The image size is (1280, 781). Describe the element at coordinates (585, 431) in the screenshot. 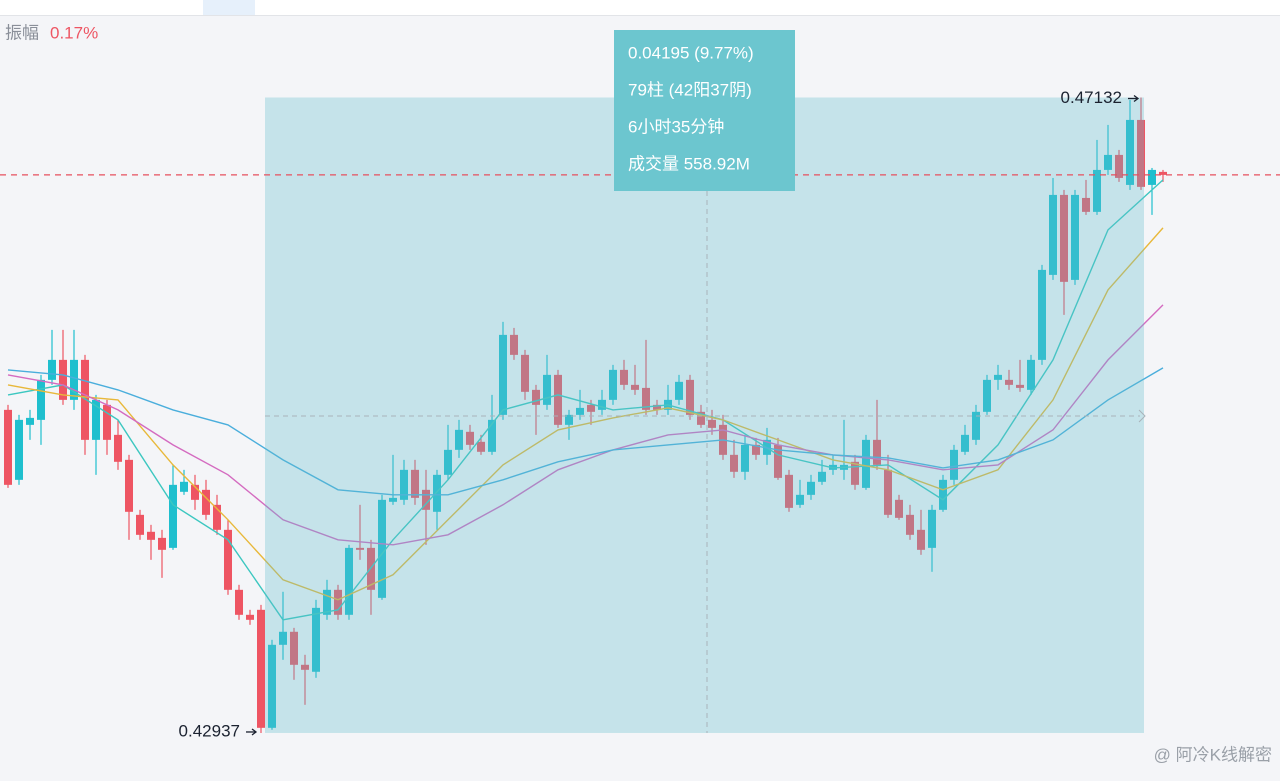

I see `ma-line` at that location.